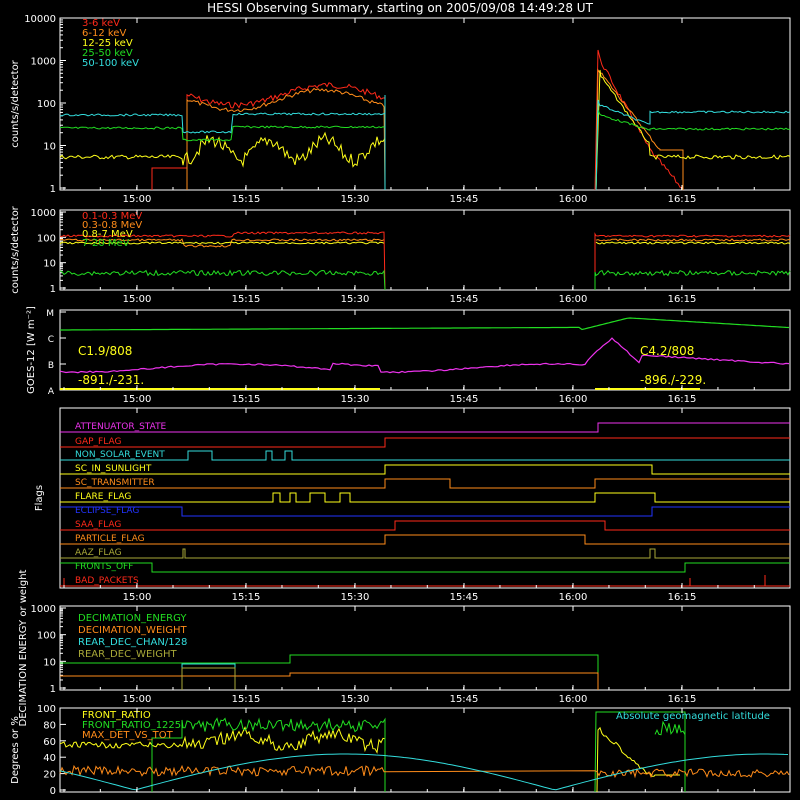 Image resolution: width=800 pixels, height=800 pixels. What do you see at coordinates (49, 742) in the screenshot?
I see `y-tick-label: 60` at bounding box center [49, 742].